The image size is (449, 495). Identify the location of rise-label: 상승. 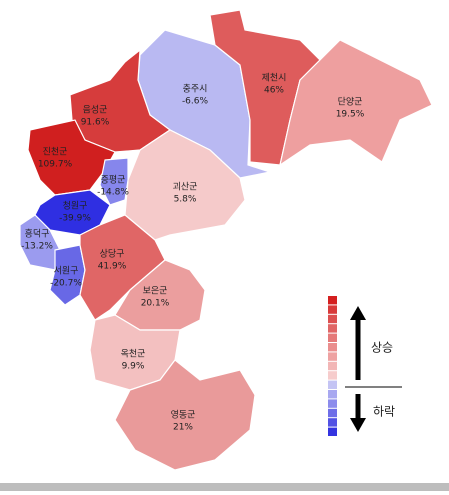
(382, 348).